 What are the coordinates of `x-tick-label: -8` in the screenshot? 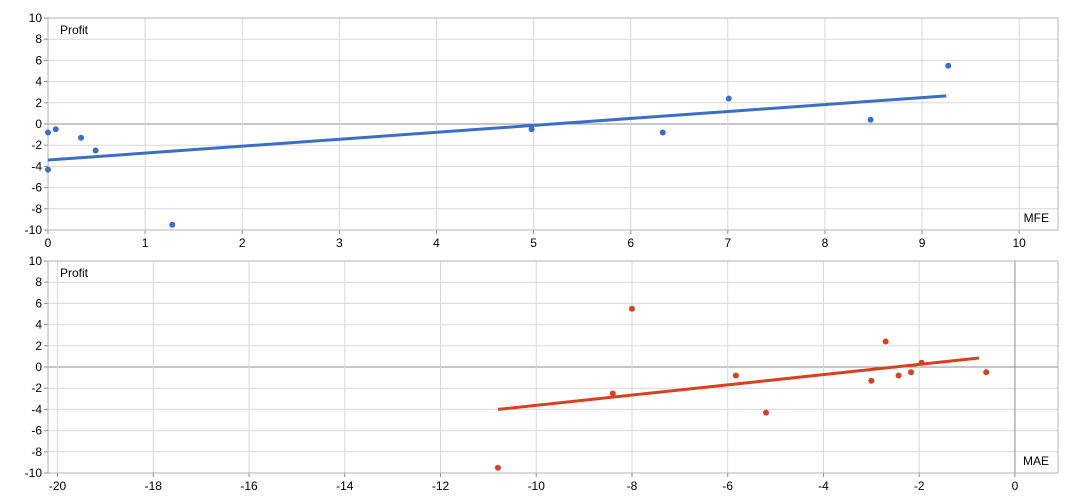 It's located at (632, 486).